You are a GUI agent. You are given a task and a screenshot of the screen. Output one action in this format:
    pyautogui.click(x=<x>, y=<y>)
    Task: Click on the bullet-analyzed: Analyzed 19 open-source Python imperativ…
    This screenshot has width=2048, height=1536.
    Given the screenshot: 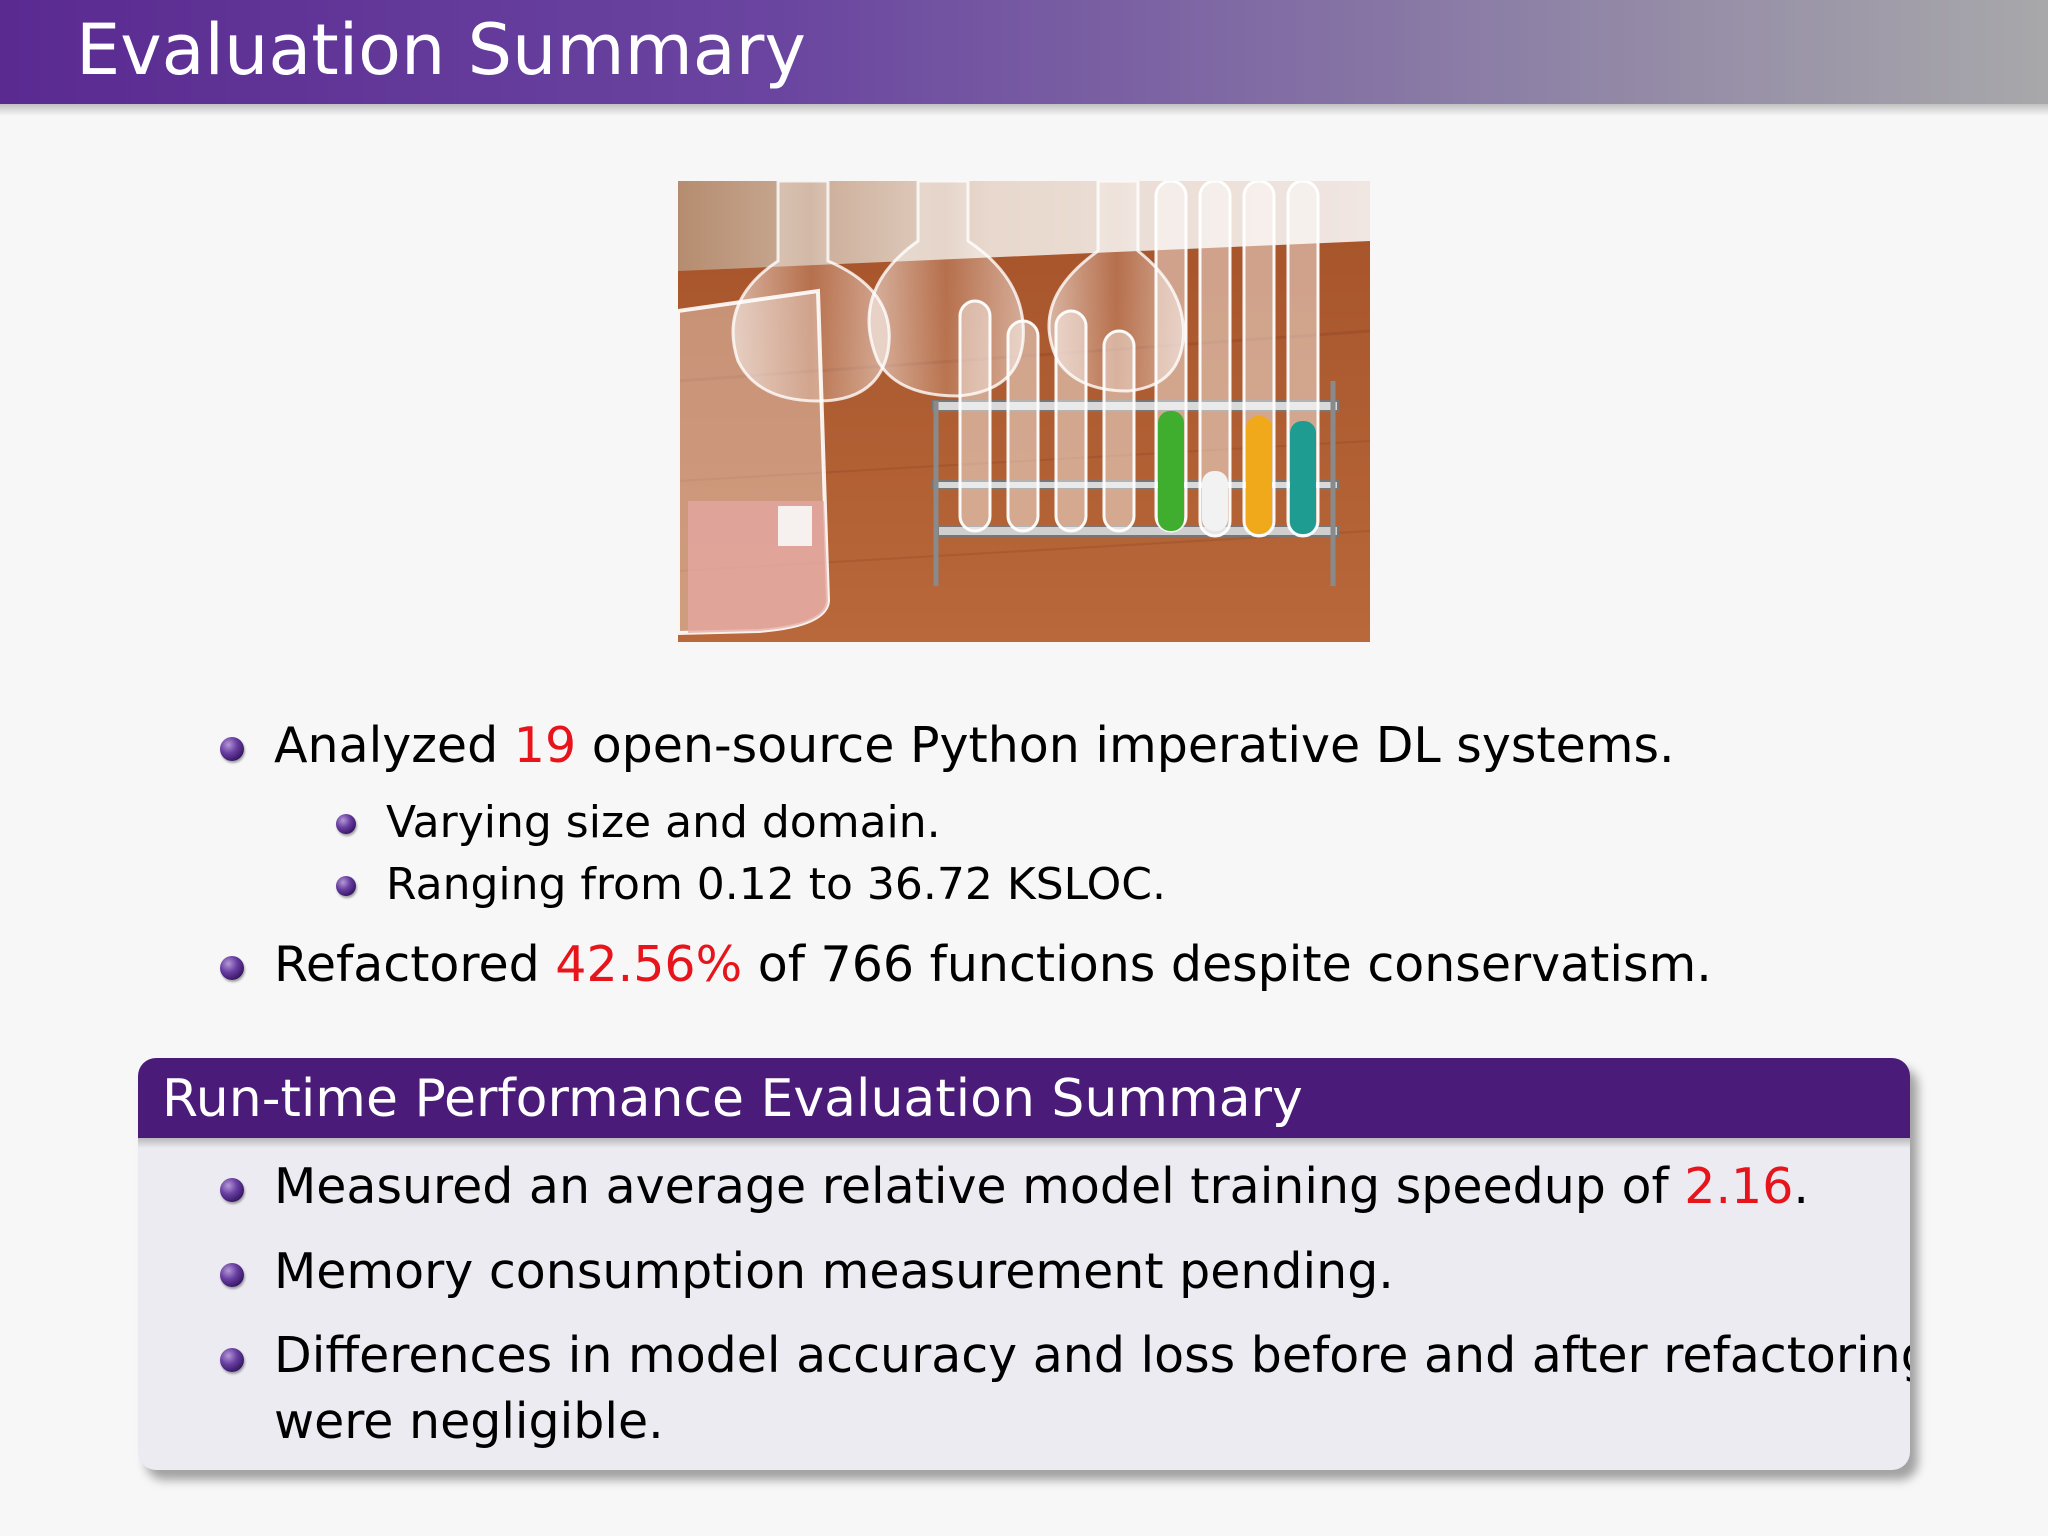 What is the action you would take?
    pyautogui.click(x=974, y=745)
    